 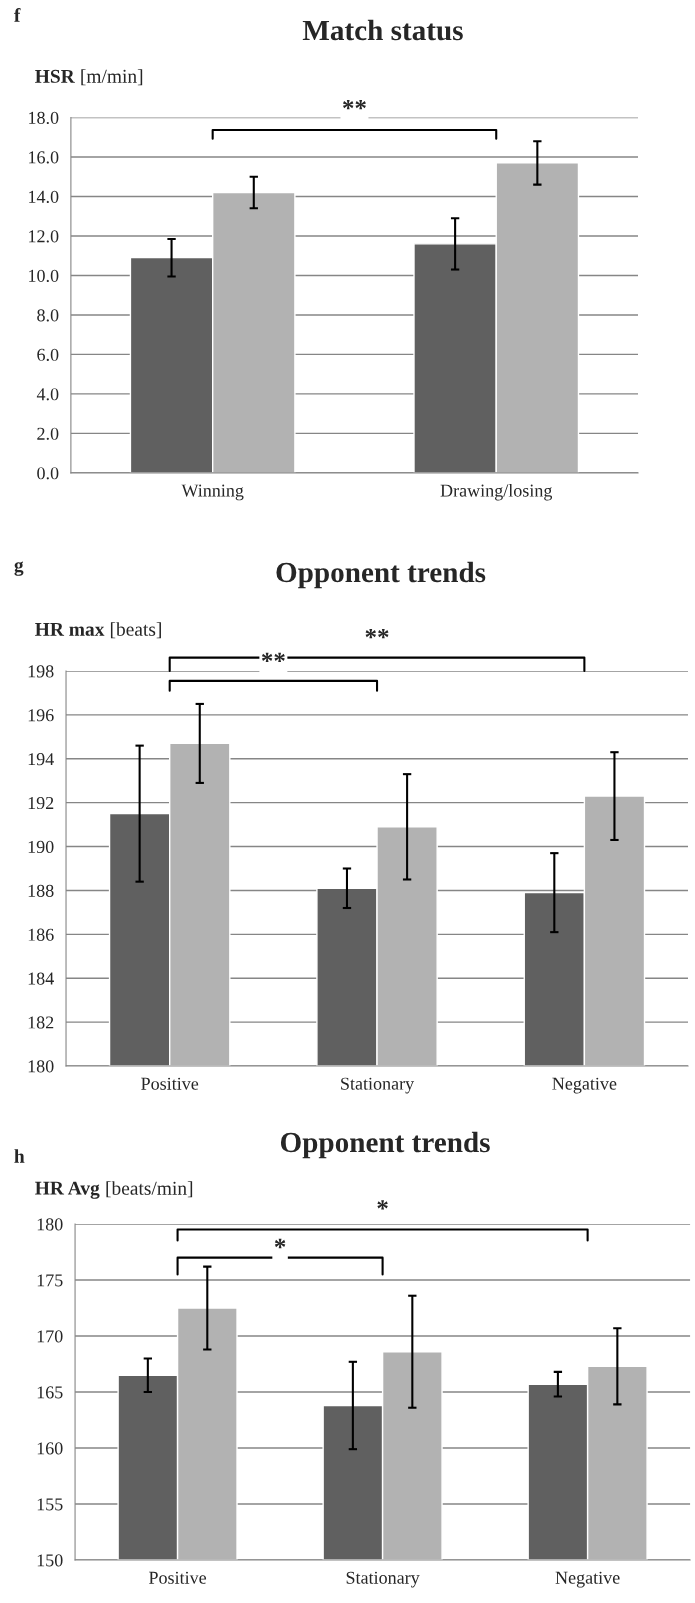 What do you see at coordinates (48, 473) in the screenshot?
I see `y-tick-label: 0.0` at bounding box center [48, 473].